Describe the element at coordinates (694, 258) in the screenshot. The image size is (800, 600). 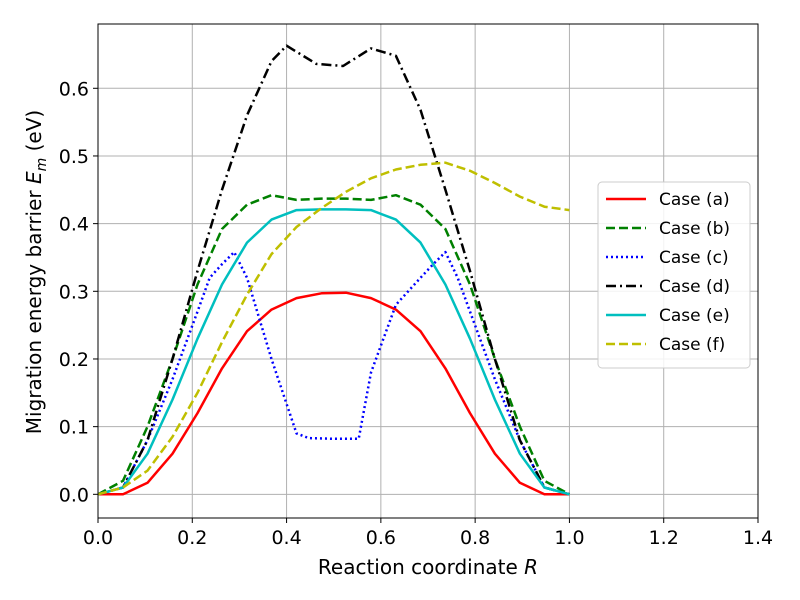
I see `legend-label: Case (c)` at that location.